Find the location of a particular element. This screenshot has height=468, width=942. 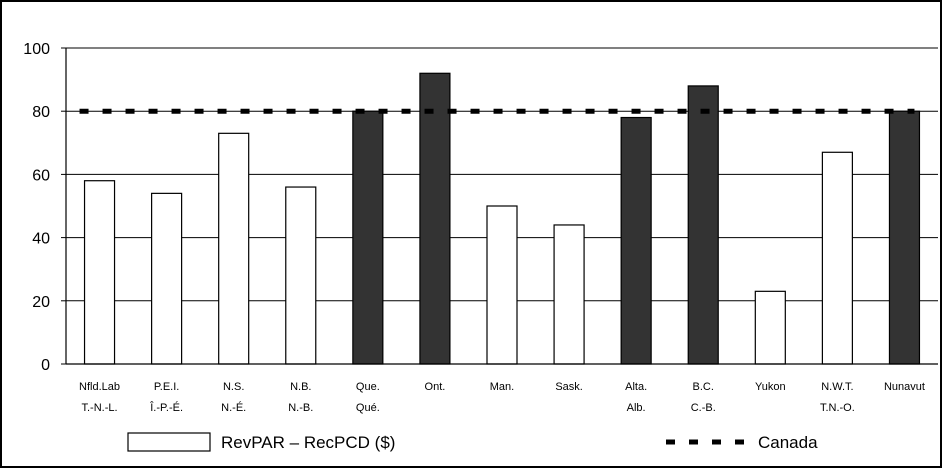

y-tick-label: 80 is located at coordinates (41, 112).